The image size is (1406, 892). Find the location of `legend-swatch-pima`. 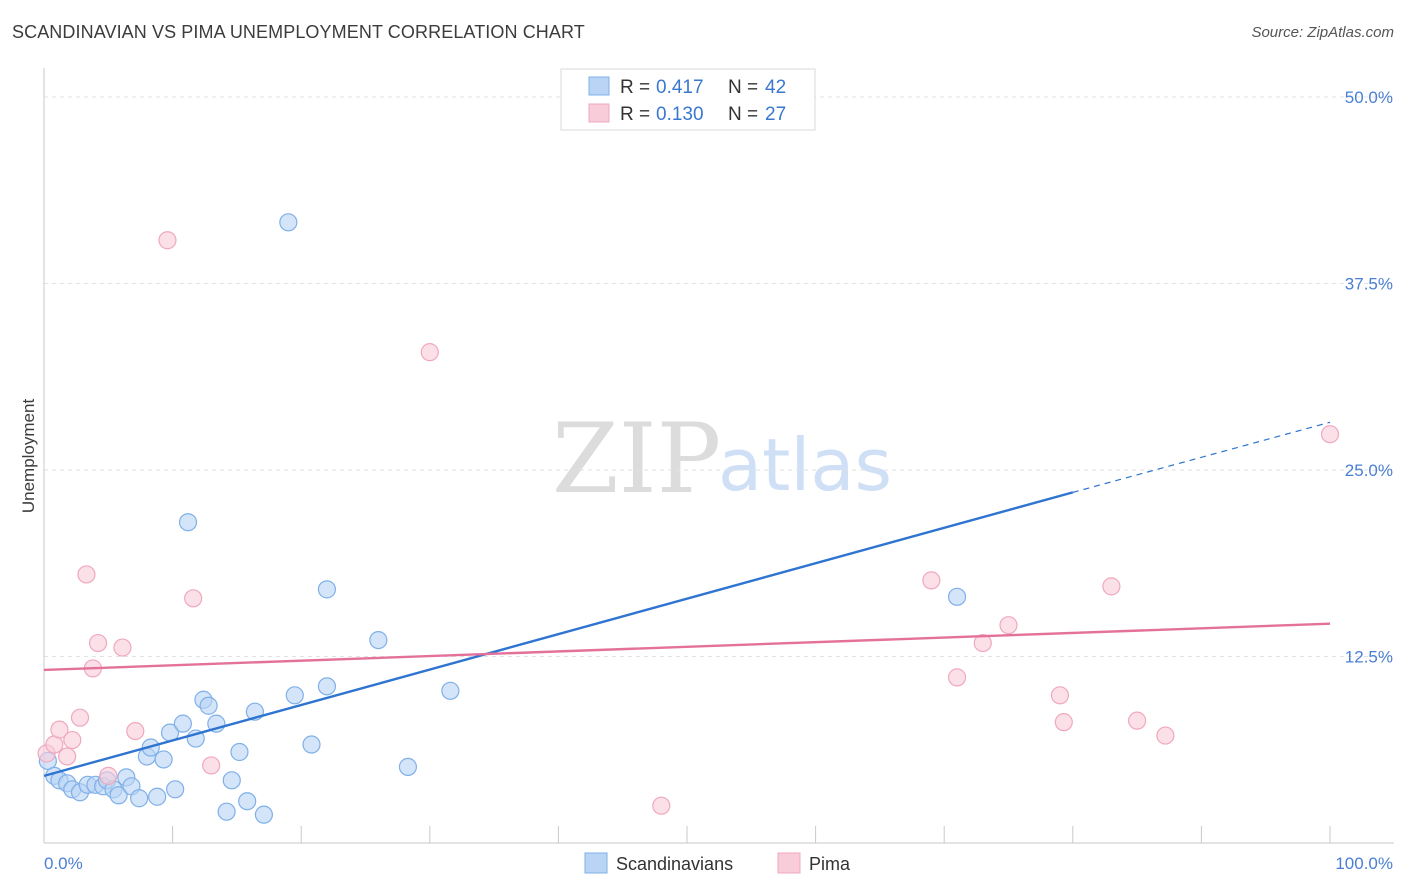

legend-swatch-pima is located at coordinates (599, 113).